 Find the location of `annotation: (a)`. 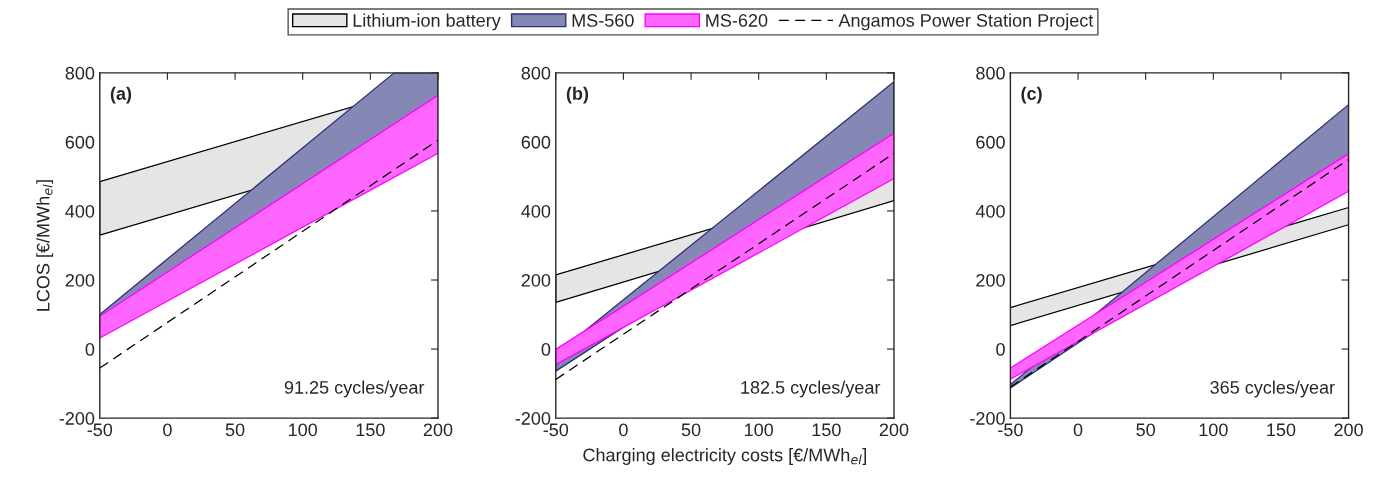

annotation: (a) is located at coordinates (121, 95).